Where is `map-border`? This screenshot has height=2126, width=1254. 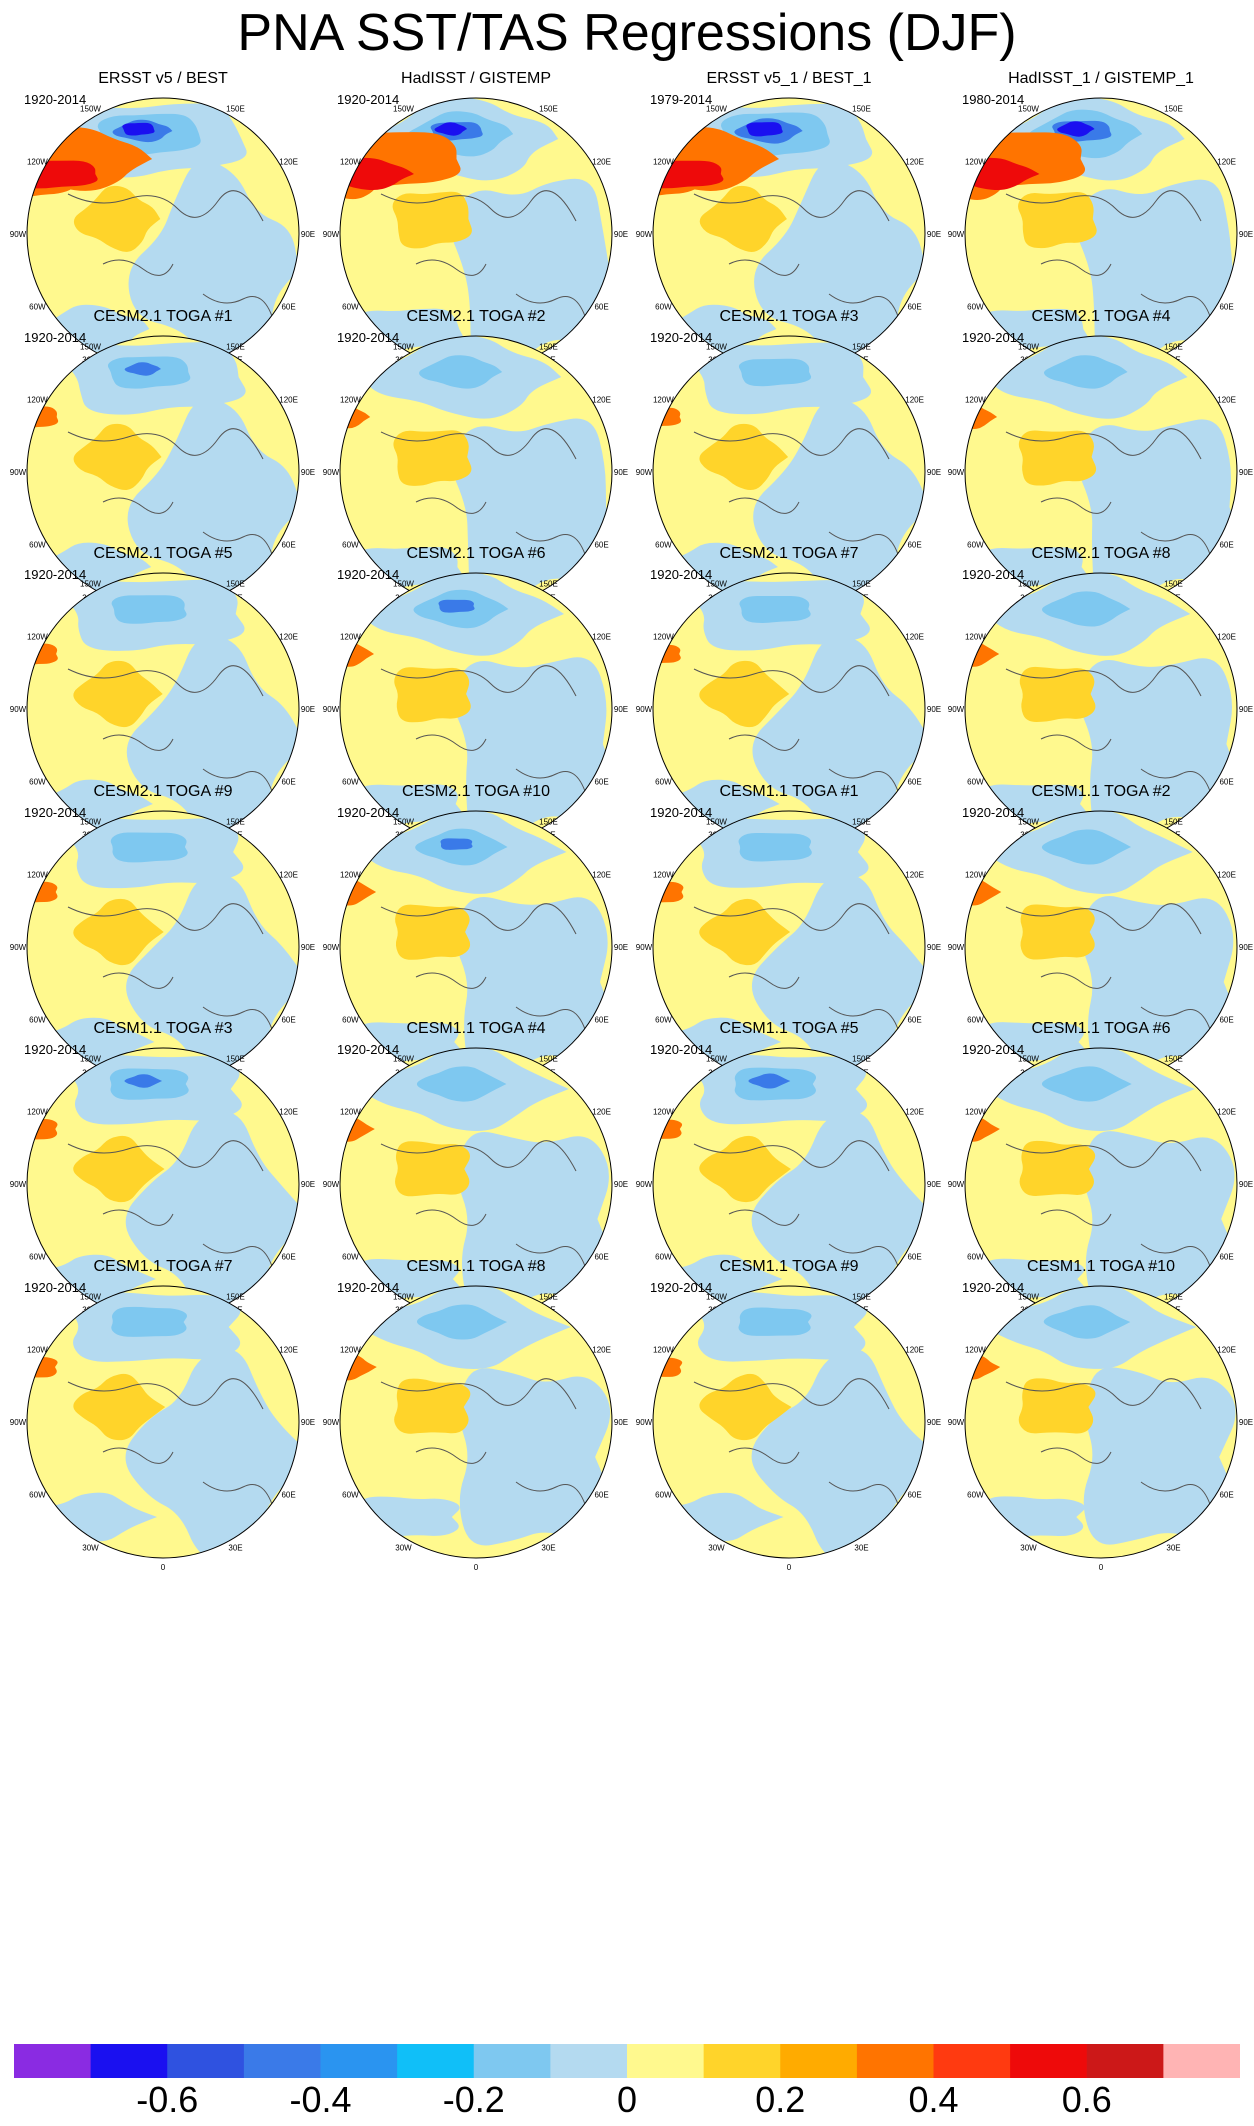
map-border is located at coordinates (476, 1422).